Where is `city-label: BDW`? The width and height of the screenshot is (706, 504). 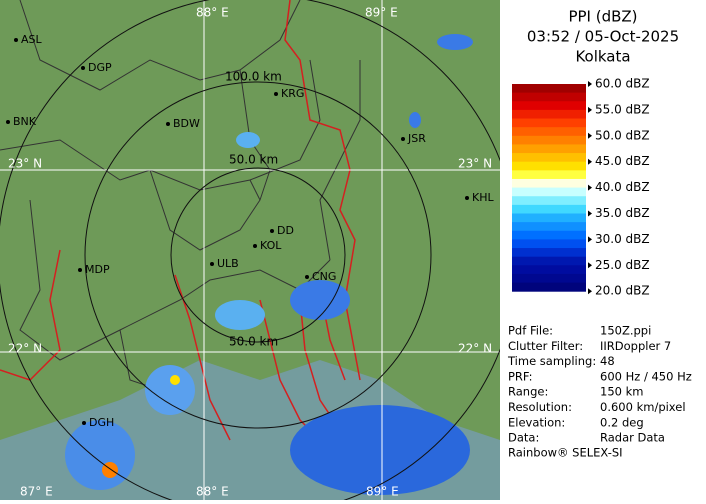 city-label: BDW is located at coordinates (186, 123).